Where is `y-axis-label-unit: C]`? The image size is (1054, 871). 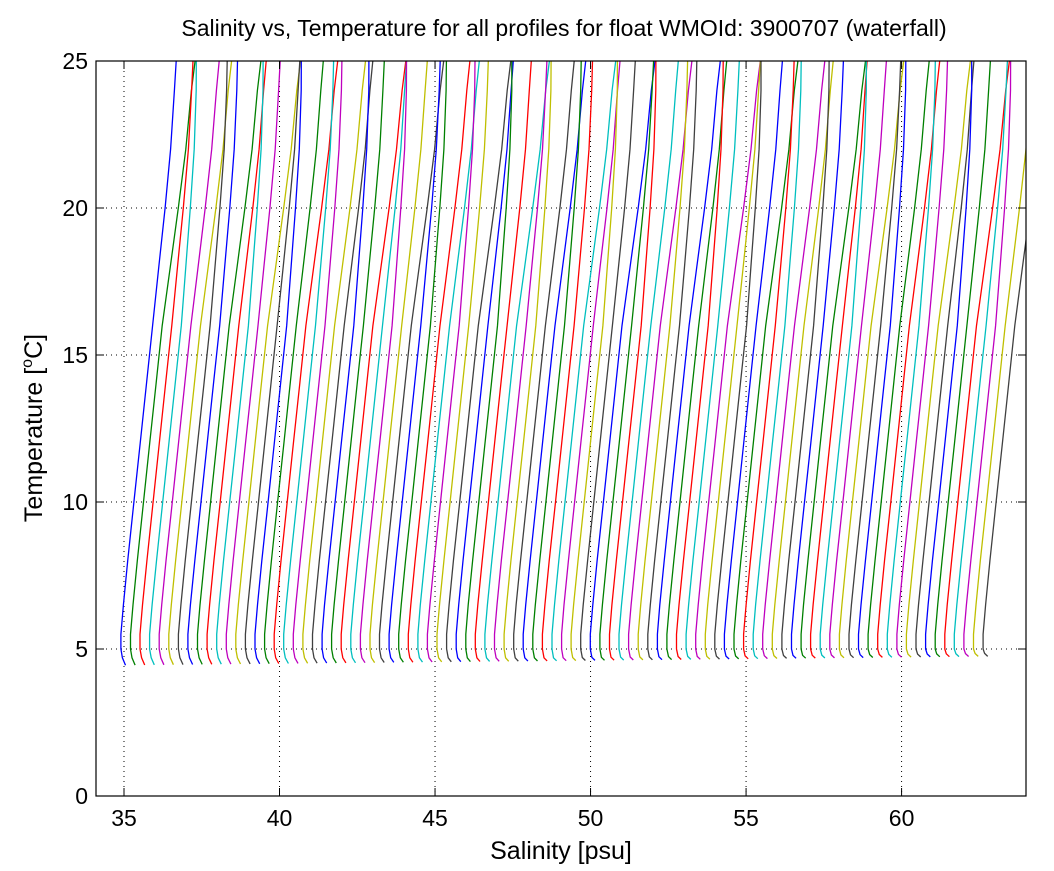
y-axis-label-unit: C] is located at coordinates (34, 346).